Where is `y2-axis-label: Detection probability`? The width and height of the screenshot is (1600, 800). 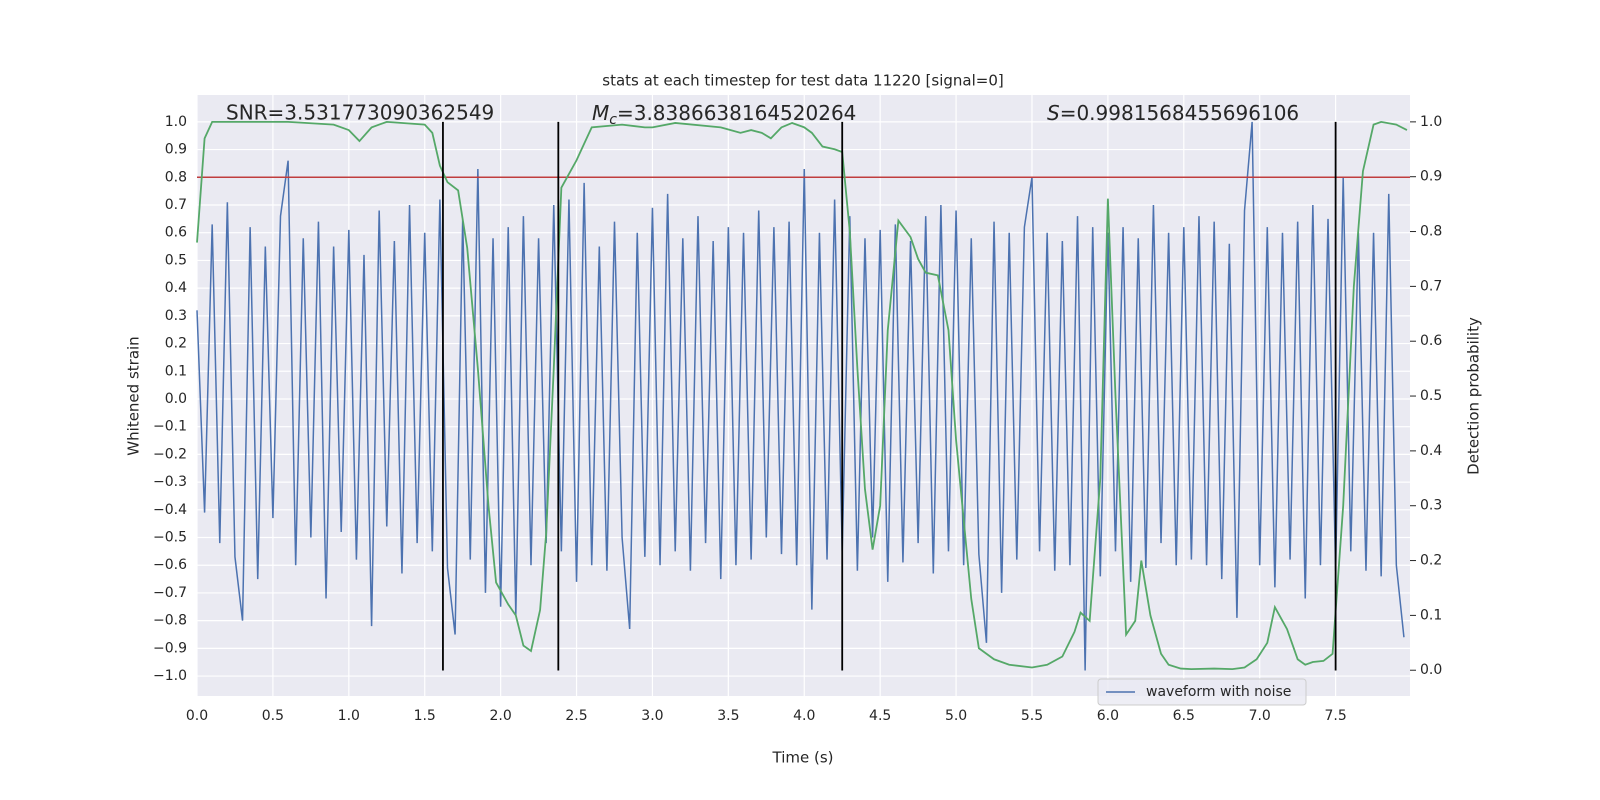 y2-axis-label: Detection probability is located at coordinates (1474, 396).